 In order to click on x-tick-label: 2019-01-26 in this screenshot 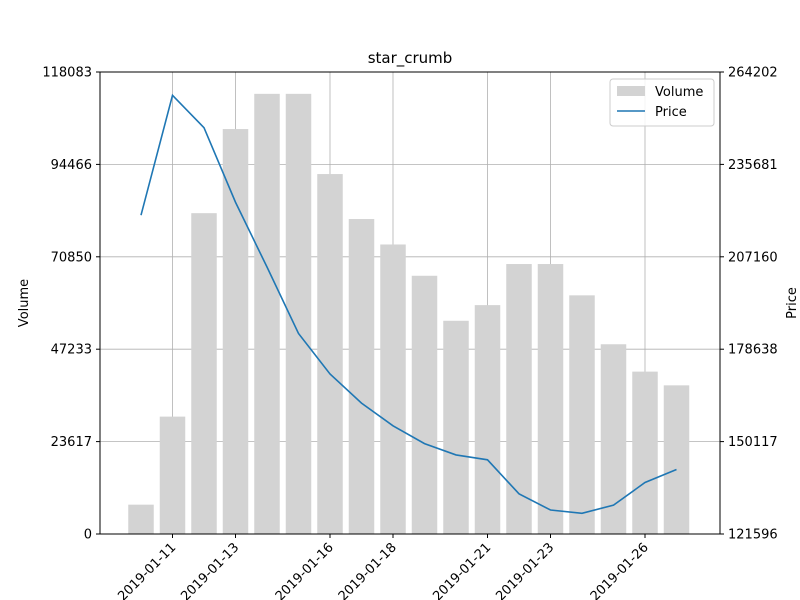, I will do `click(620, 570)`.